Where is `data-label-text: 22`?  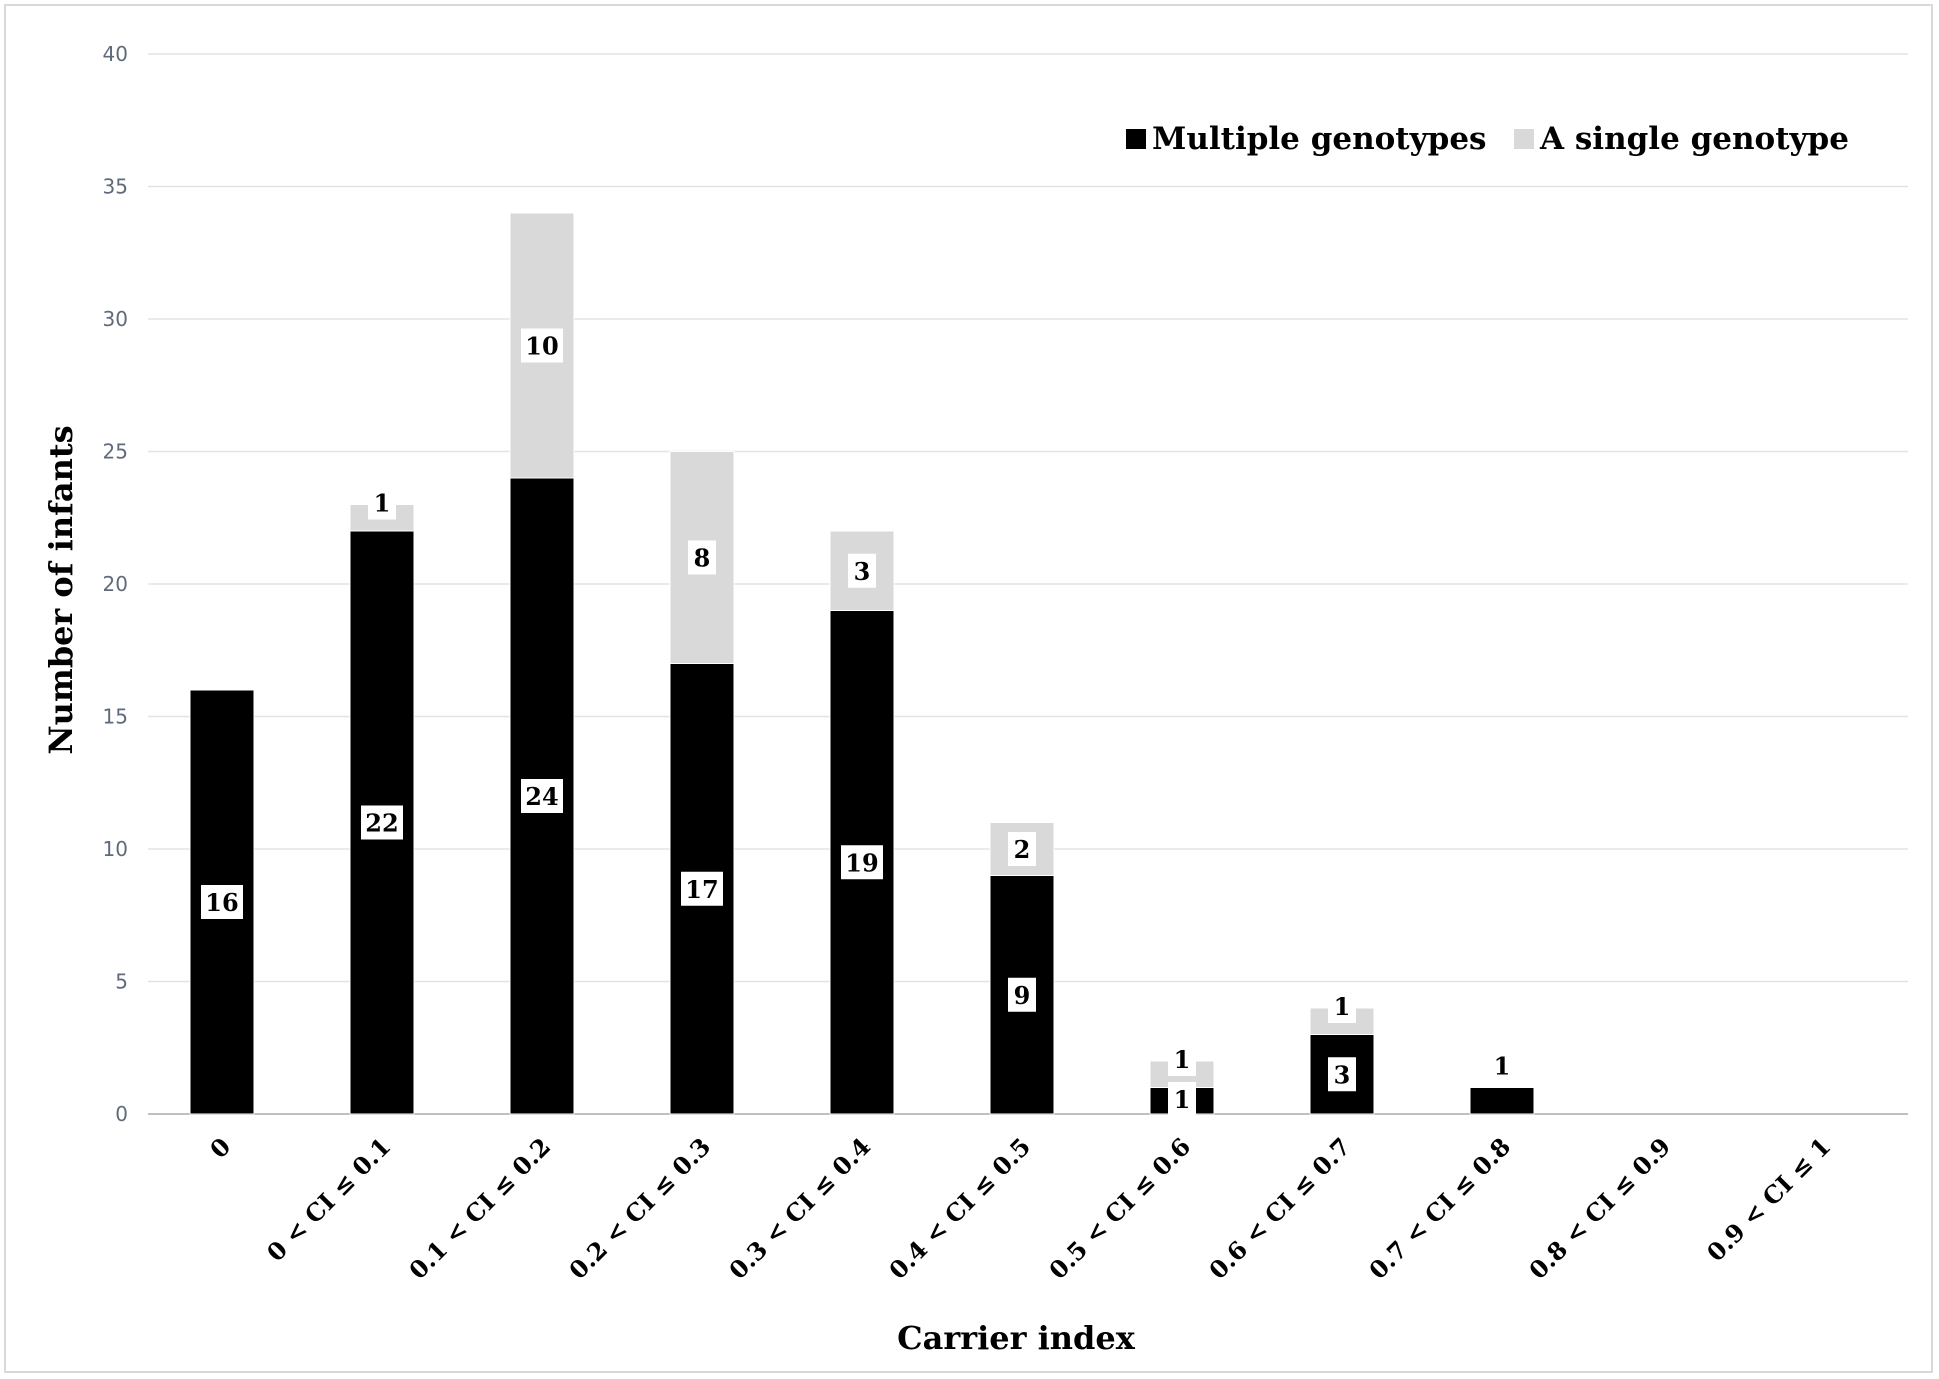 data-label-text: 22 is located at coordinates (381, 823).